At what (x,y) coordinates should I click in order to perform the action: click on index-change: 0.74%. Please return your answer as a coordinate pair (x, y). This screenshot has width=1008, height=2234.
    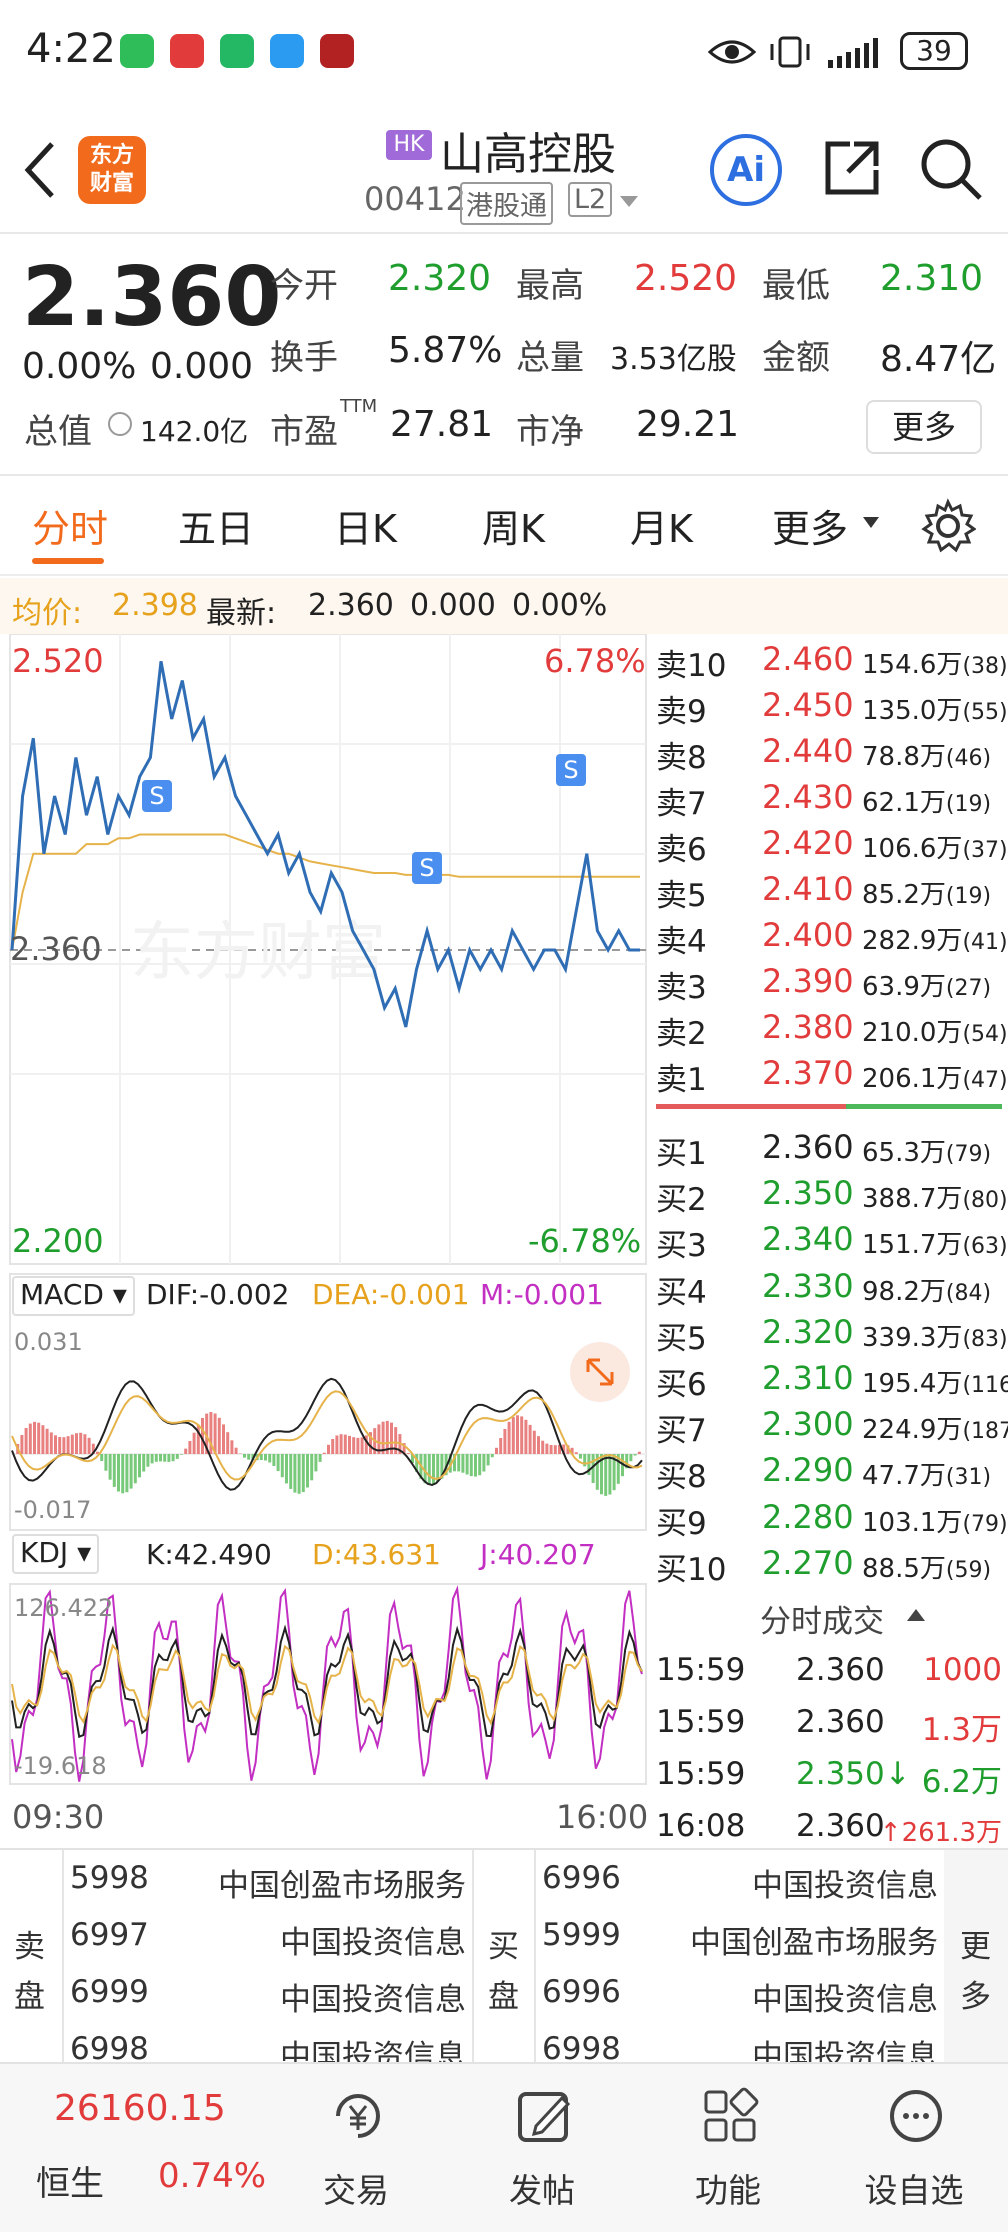
    Looking at the image, I should click on (212, 2176).